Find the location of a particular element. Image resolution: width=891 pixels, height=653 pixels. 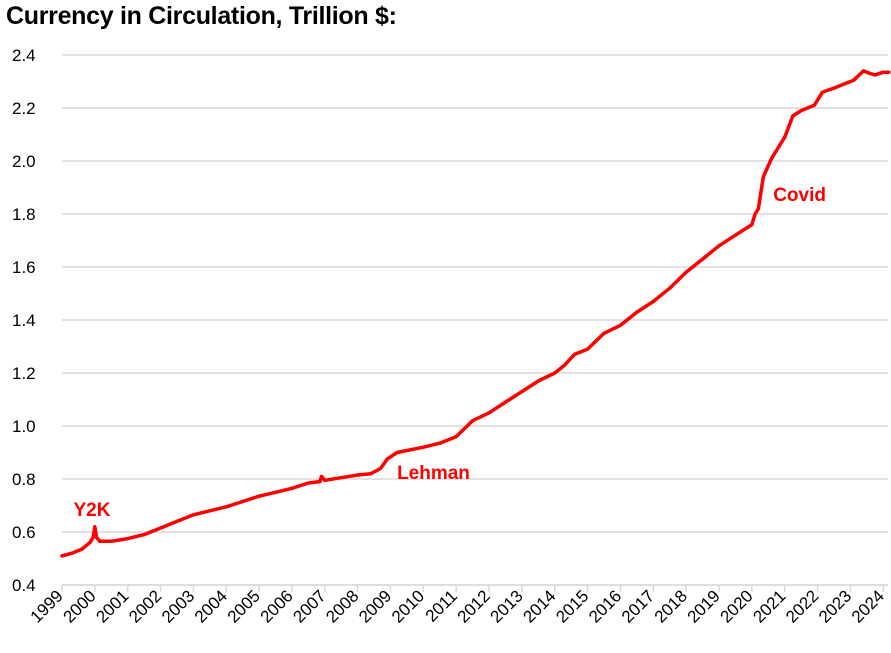

x-tick-label: 2001 is located at coordinates (112, 606).